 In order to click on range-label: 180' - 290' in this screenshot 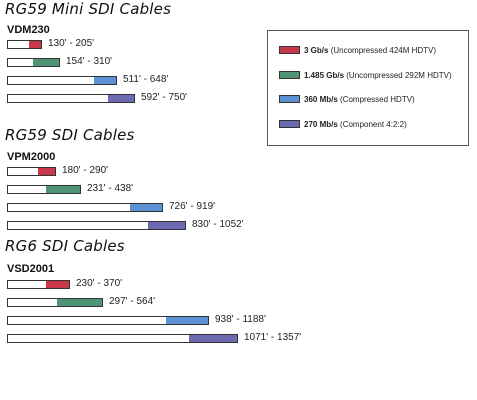, I will do `click(85, 170)`.